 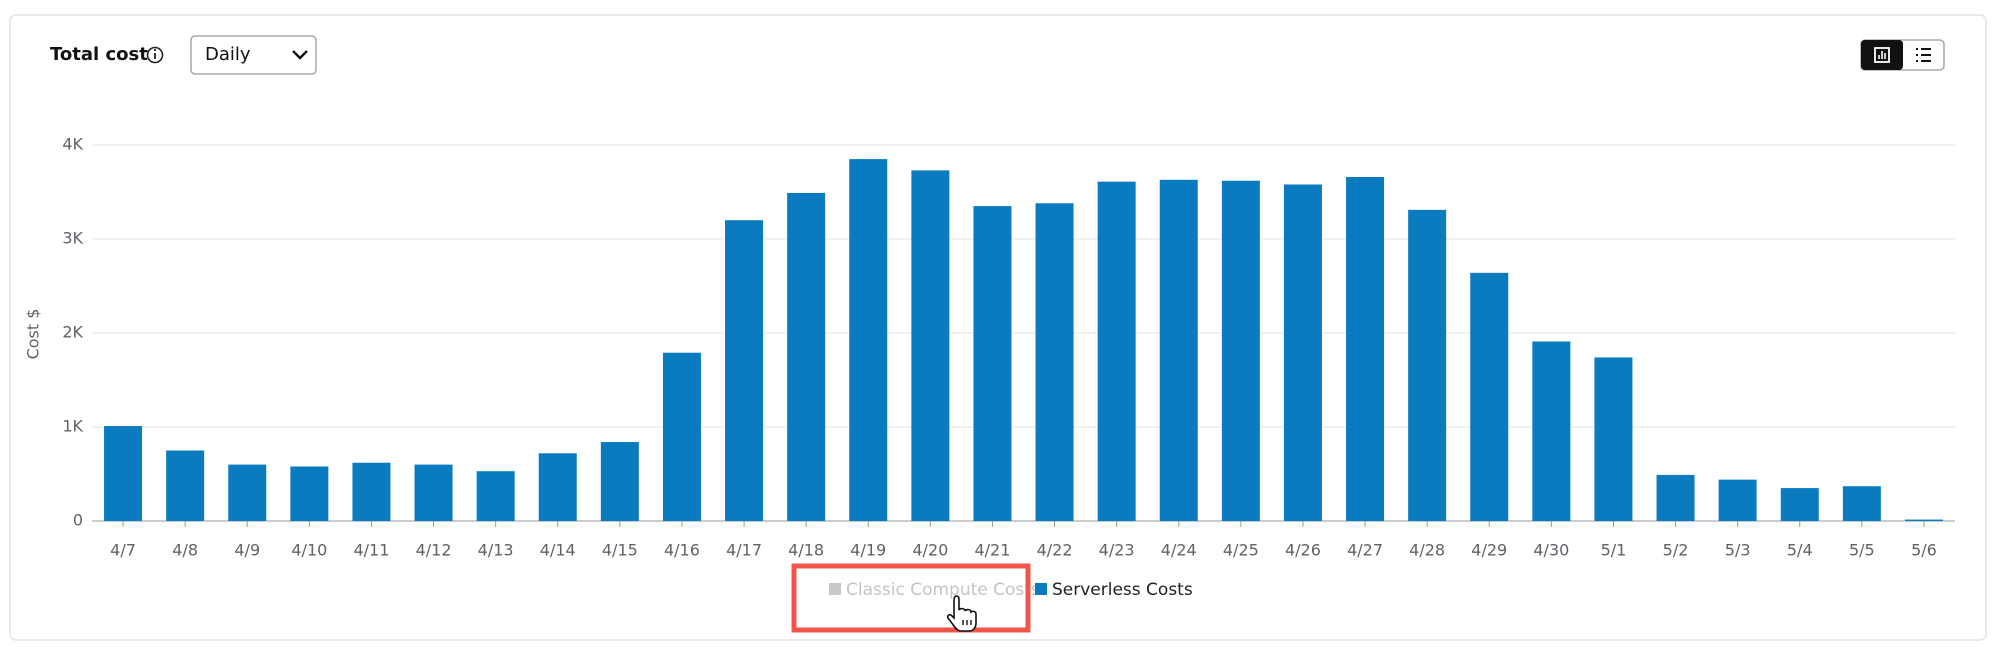 What do you see at coordinates (1117, 550) in the screenshot?
I see `x-tick-label: 4/23` at bounding box center [1117, 550].